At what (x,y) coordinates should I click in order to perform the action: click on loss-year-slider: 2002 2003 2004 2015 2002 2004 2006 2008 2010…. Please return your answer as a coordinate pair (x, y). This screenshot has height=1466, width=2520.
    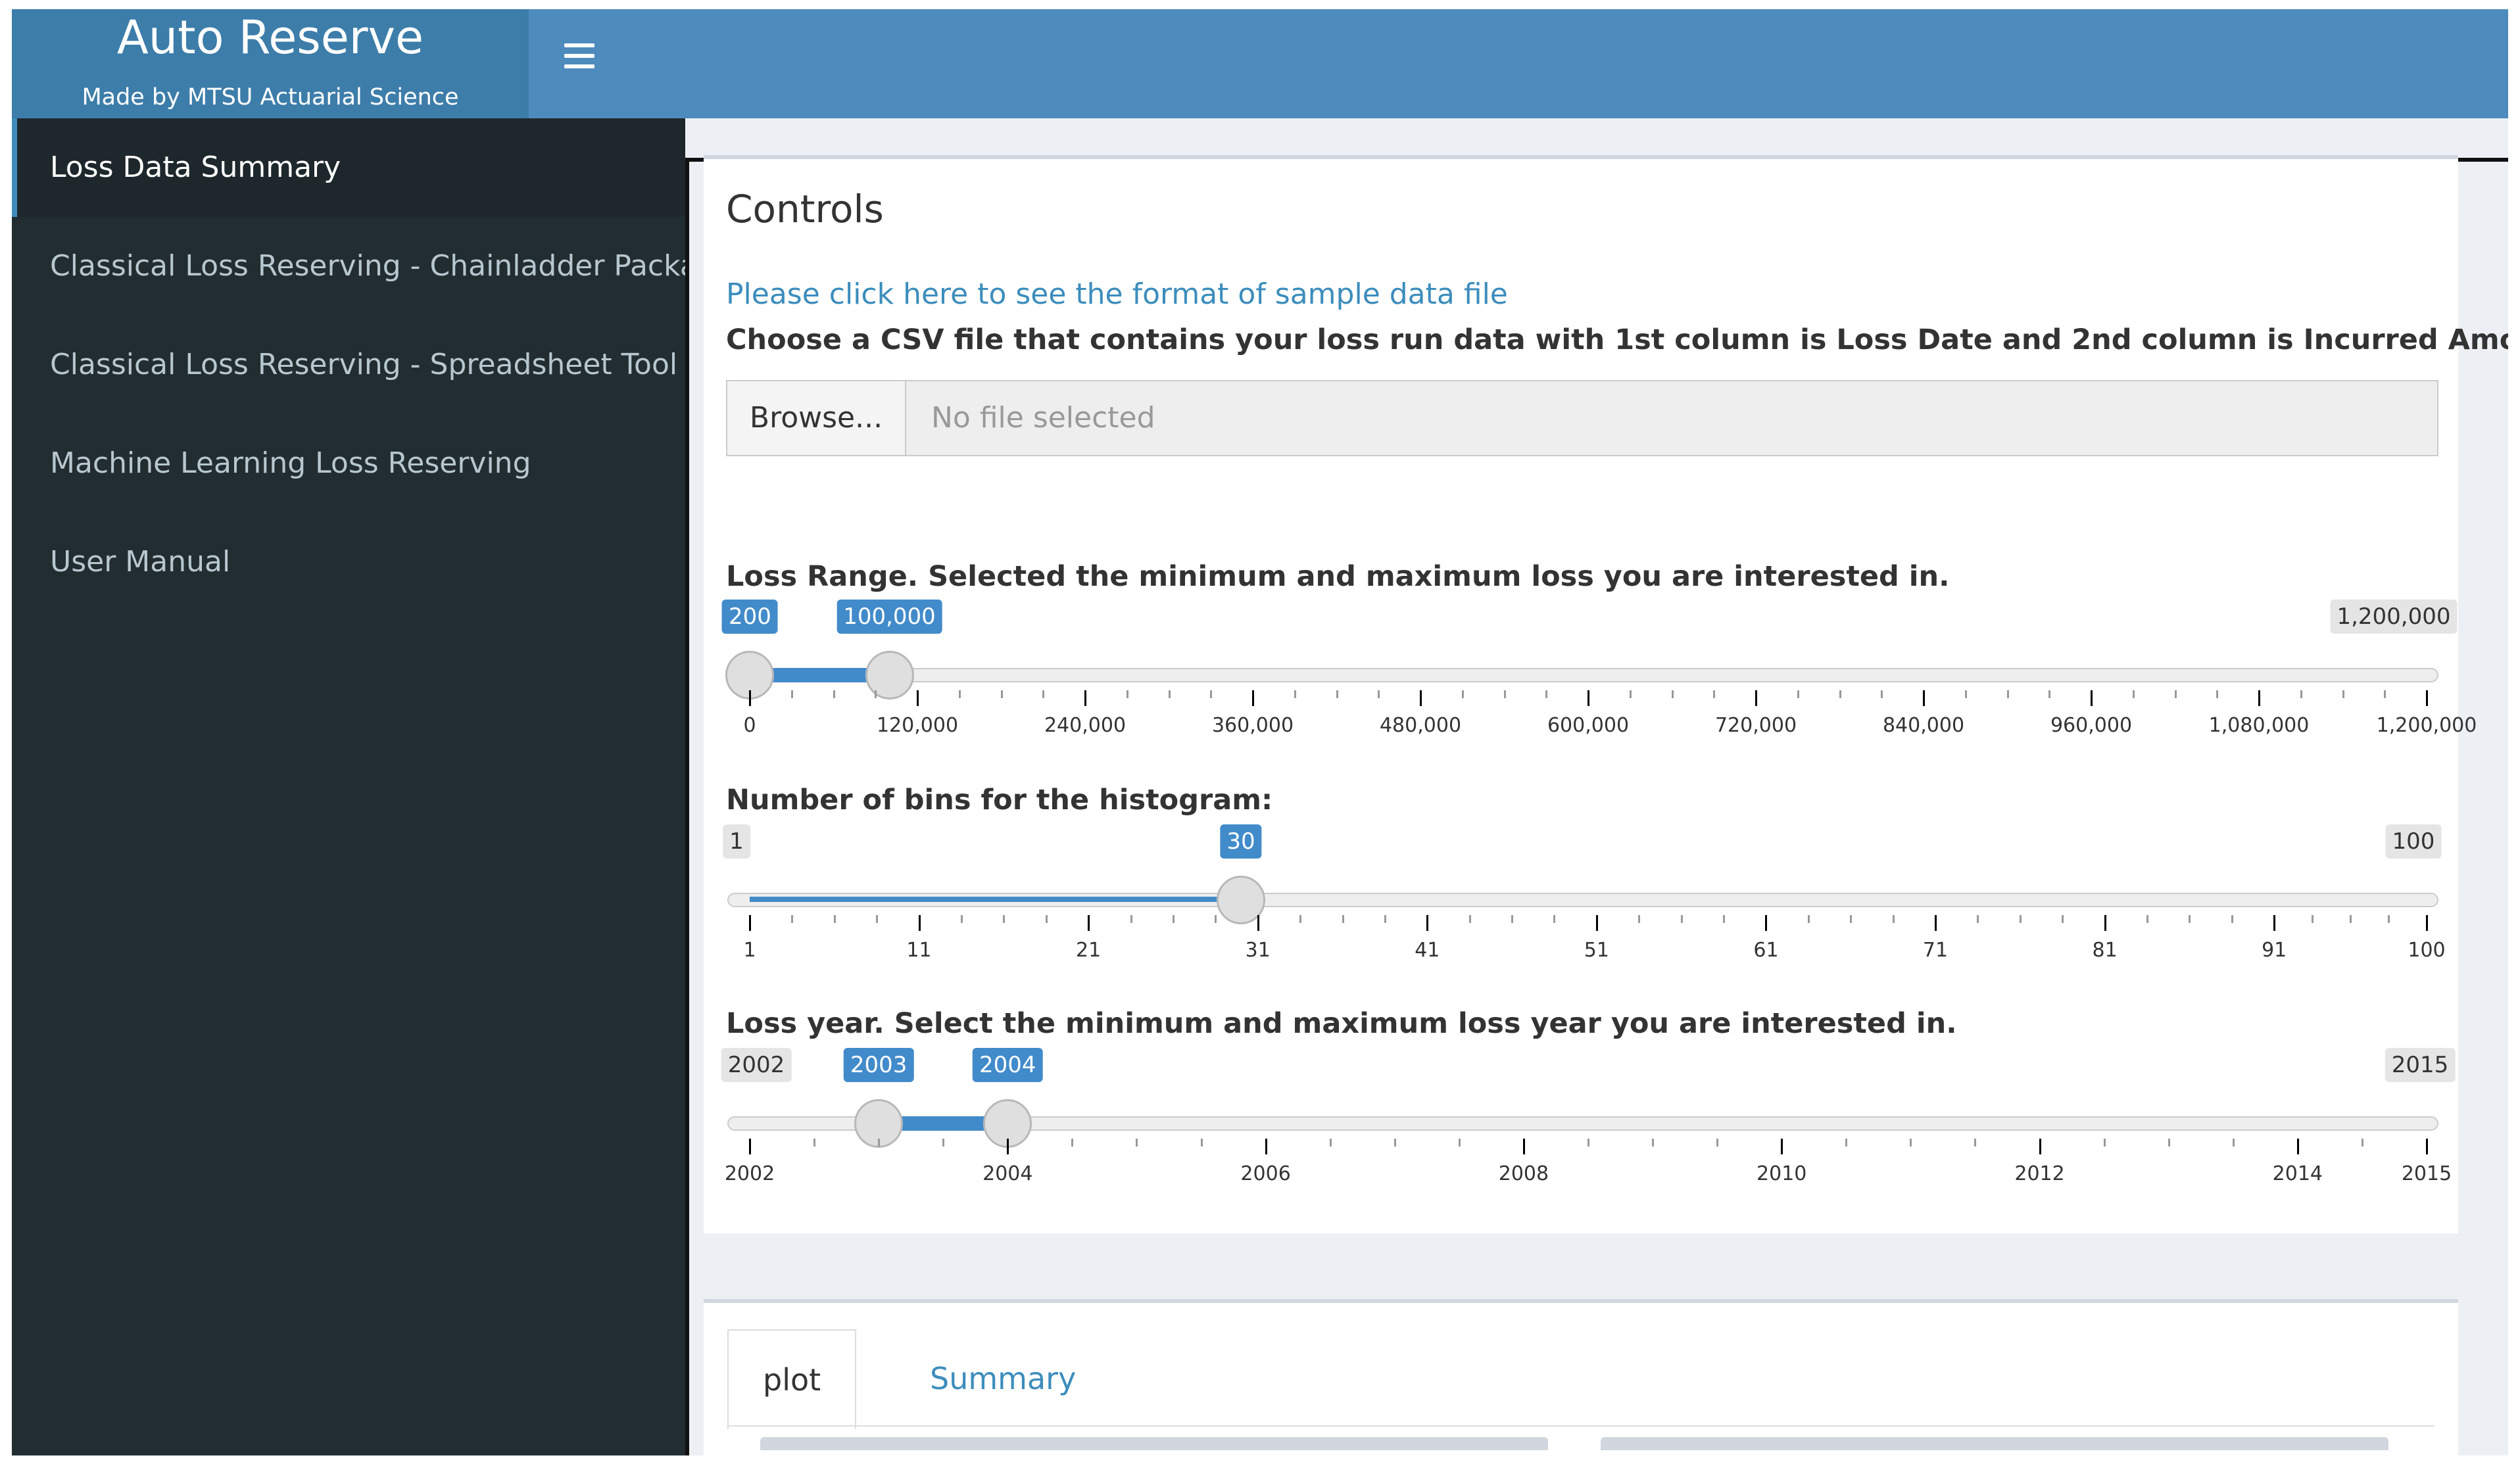
    Looking at the image, I should click on (1581, 1116).